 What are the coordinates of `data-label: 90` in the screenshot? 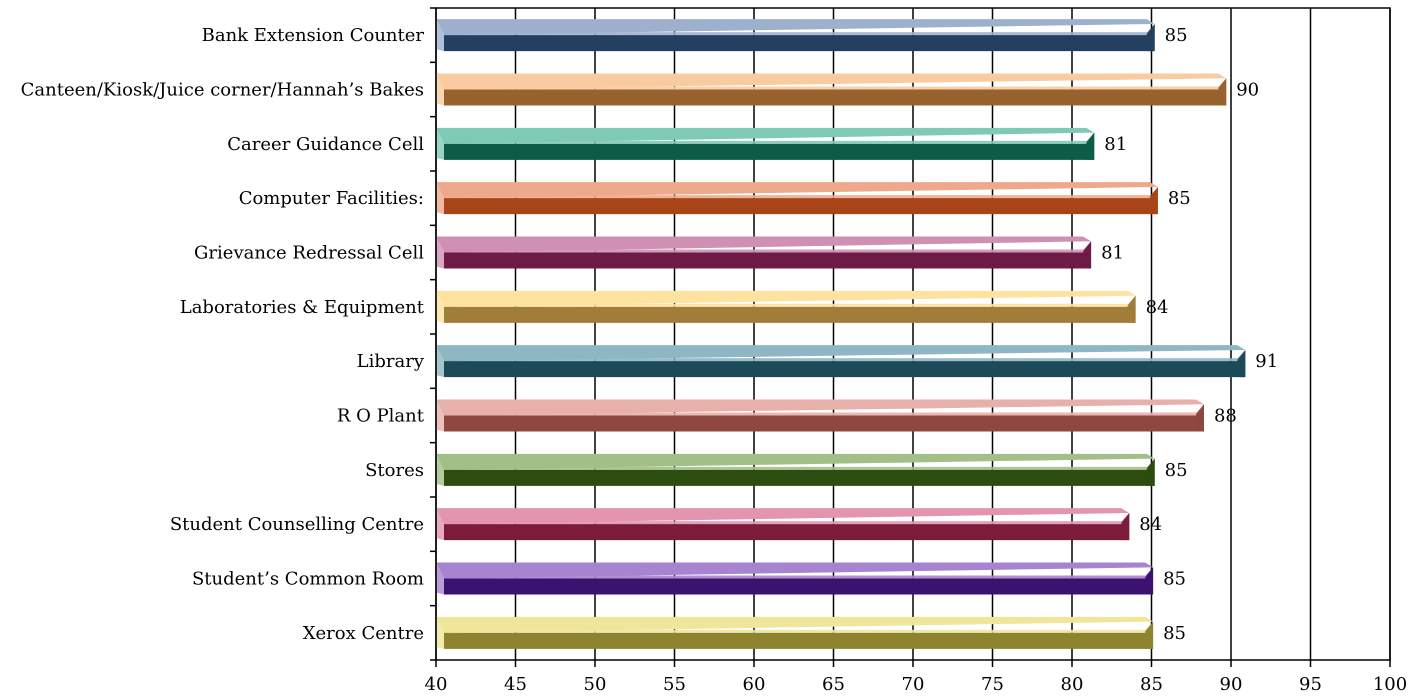 It's located at (1247, 90).